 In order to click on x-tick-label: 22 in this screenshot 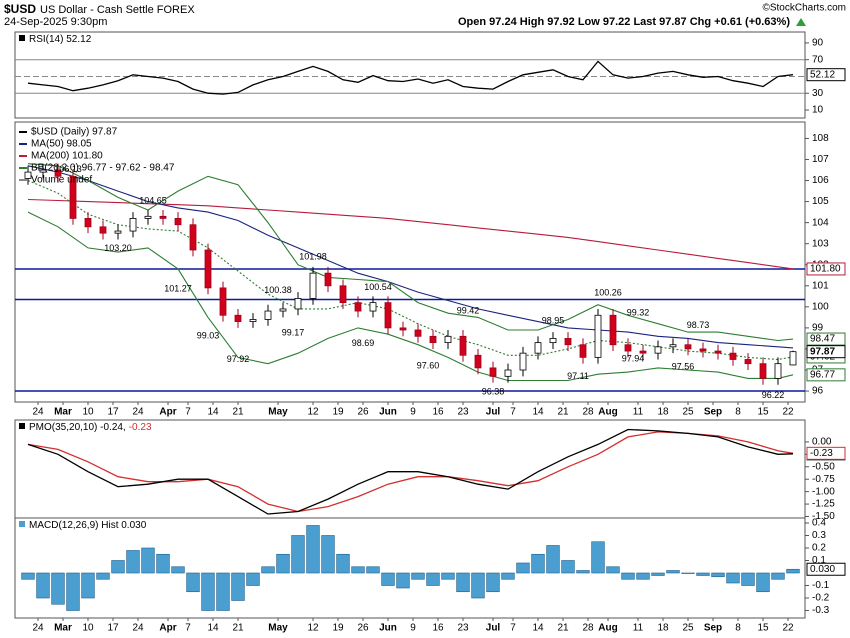, I will do `click(788, 628)`.